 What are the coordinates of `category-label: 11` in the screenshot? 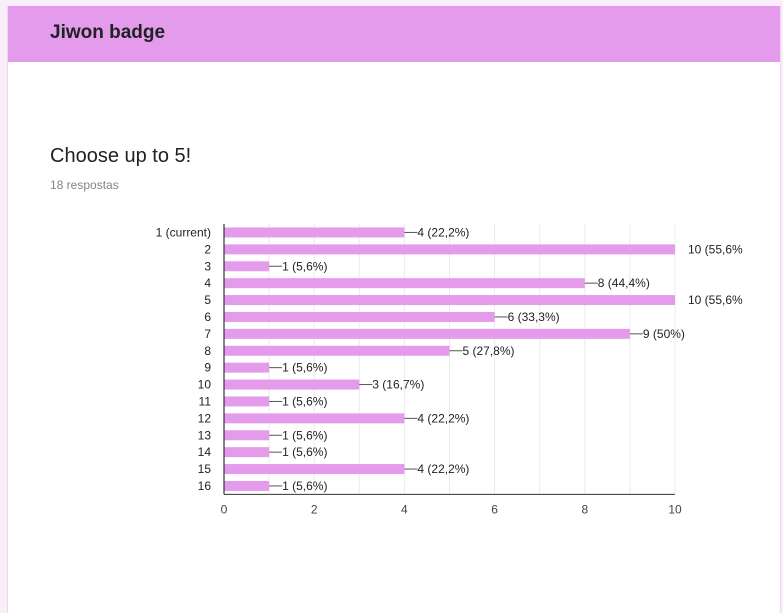 It's located at (205, 401).